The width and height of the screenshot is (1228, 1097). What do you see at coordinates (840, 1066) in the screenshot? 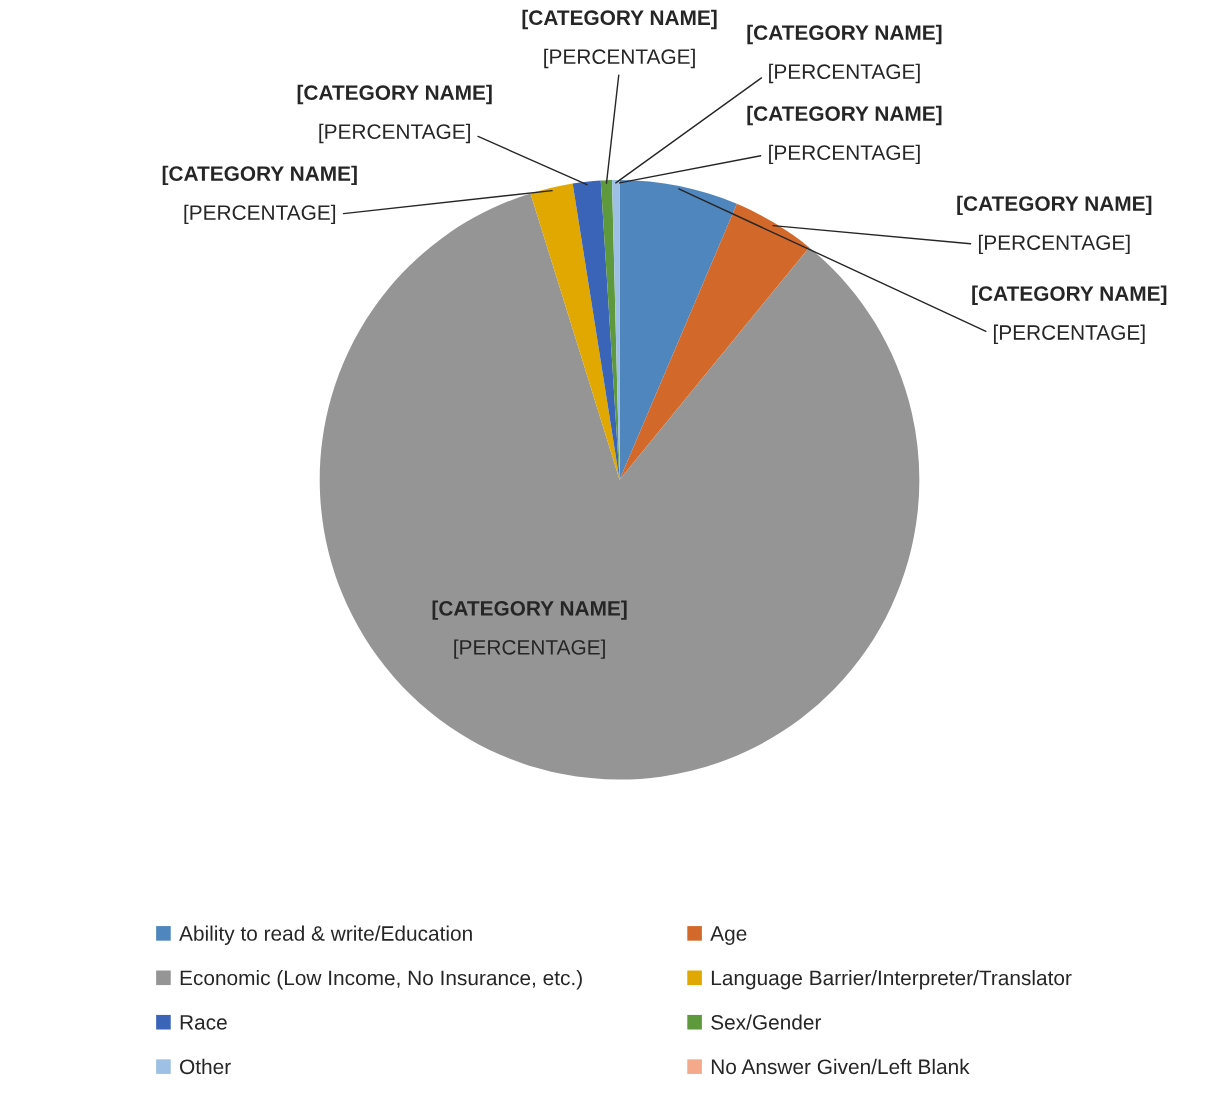
I see `legend-label: No Answer Given/Left Blank` at bounding box center [840, 1066].